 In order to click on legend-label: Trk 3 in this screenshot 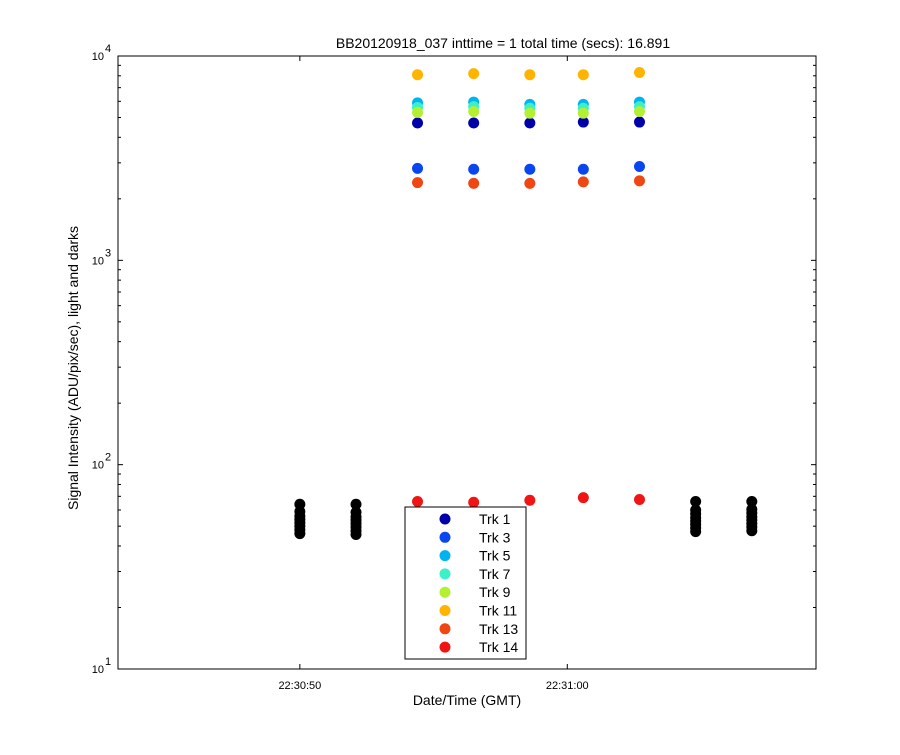, I will do `click(495, 537)`.